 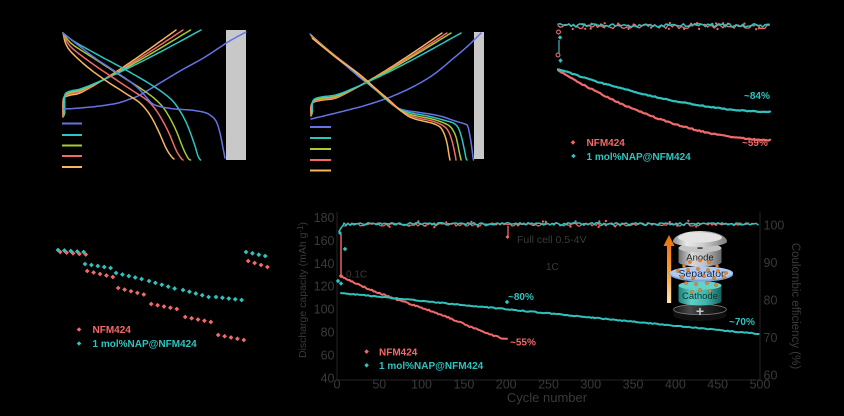 What do you see at coordinates (700, 296) in the screenshot?
I see `svg-text: Cathode` at bounding box center [700, 296].